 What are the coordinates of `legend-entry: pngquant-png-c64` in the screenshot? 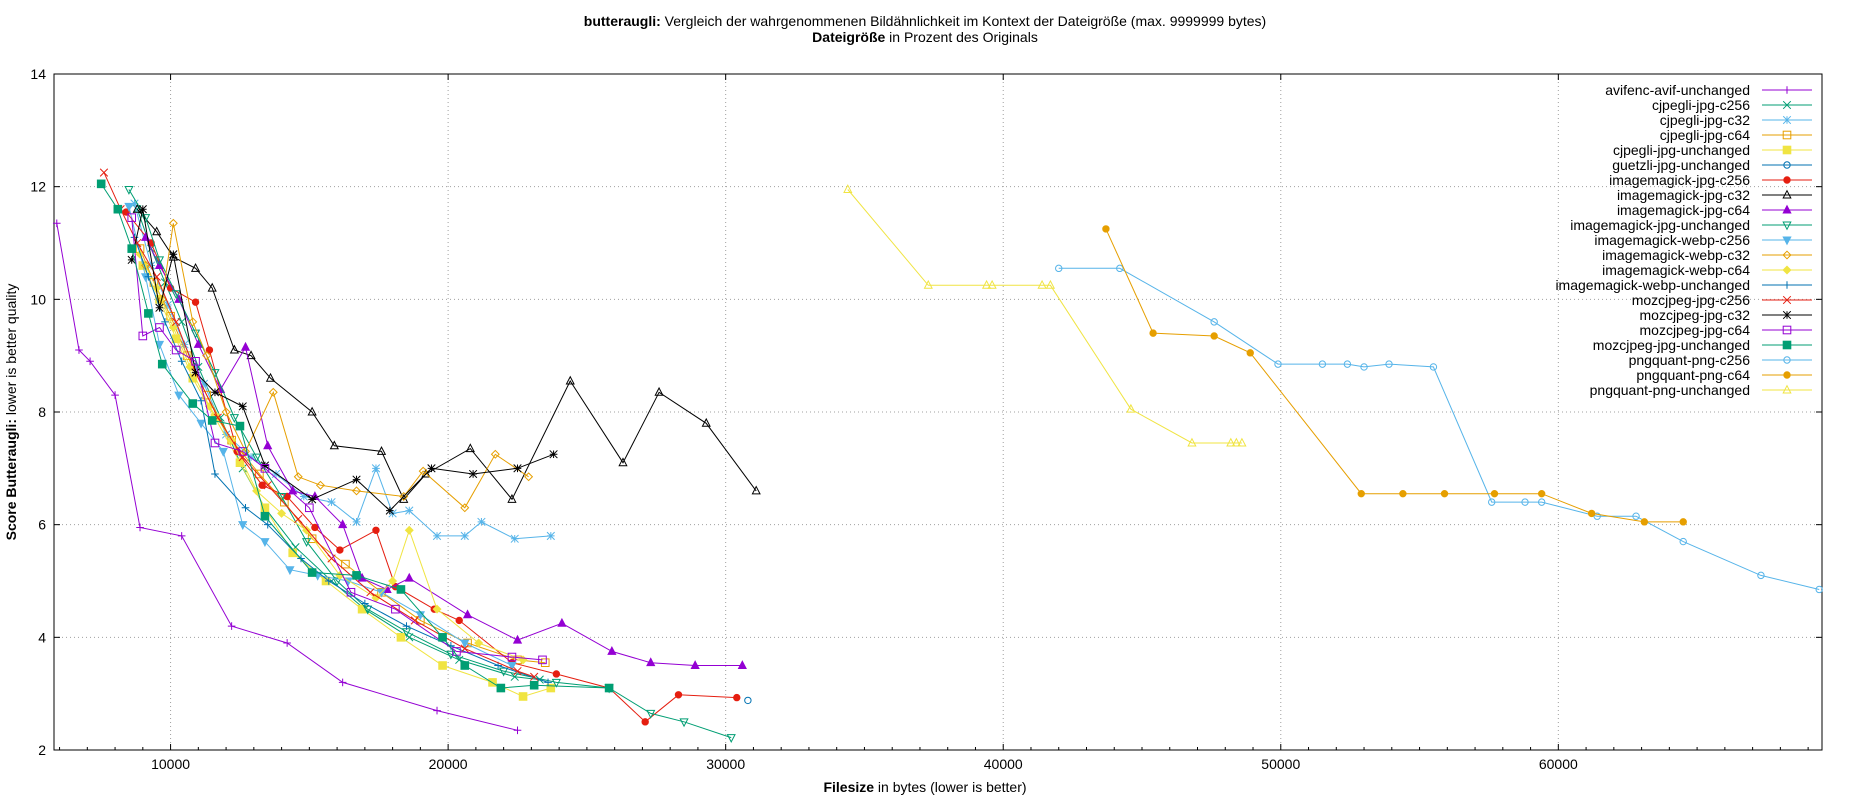 It's located at (1724, 375).